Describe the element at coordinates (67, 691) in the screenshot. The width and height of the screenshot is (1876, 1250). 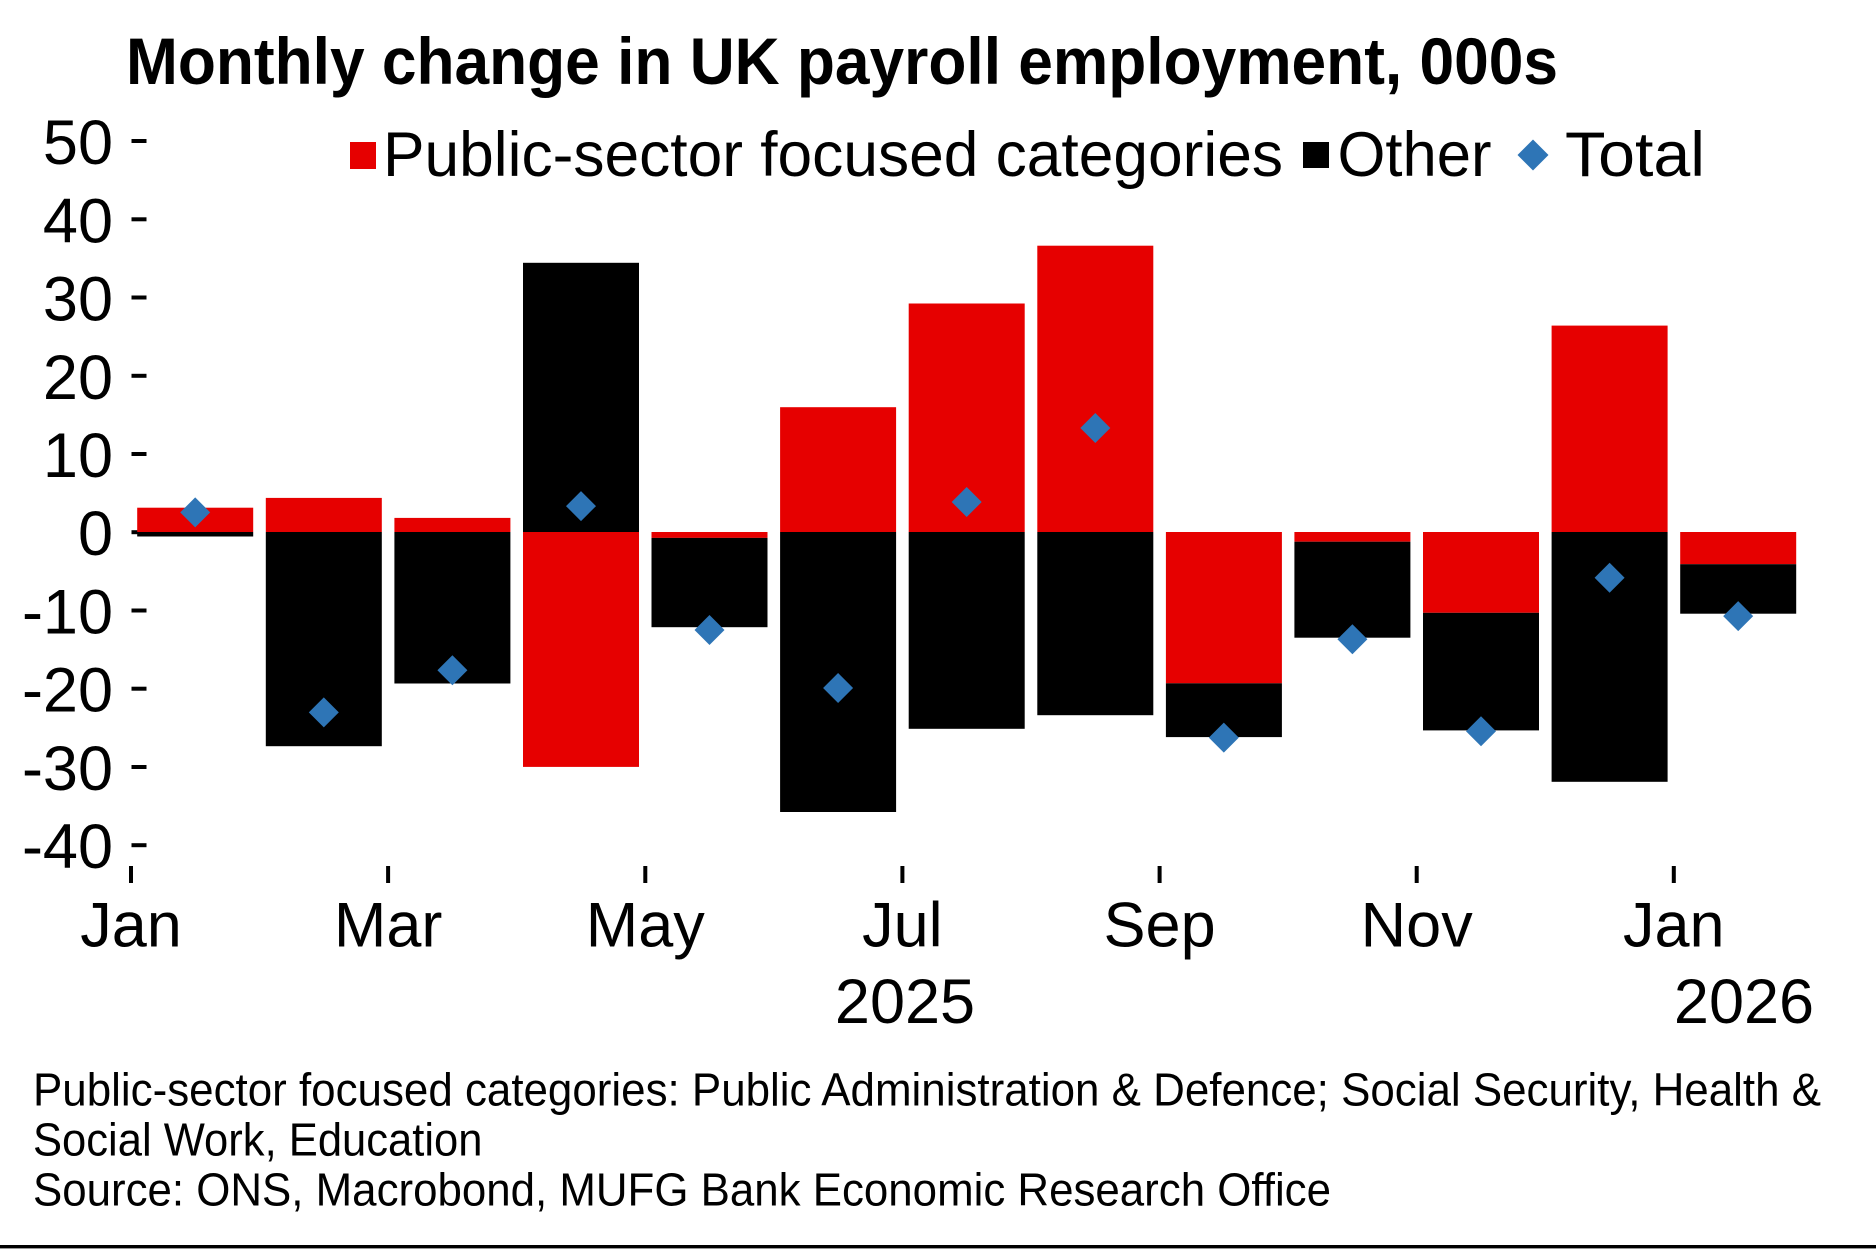
I see `svg-text: -20` at that location.